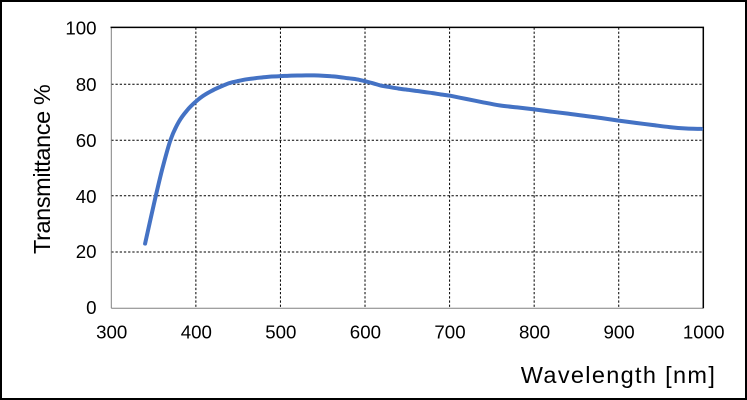 The width and height of the screenshot is (747, 400). What do you see at coordinates (449, 332) in the screenshot?
I see `svg-text: 700` at bounding box center [449, 332].